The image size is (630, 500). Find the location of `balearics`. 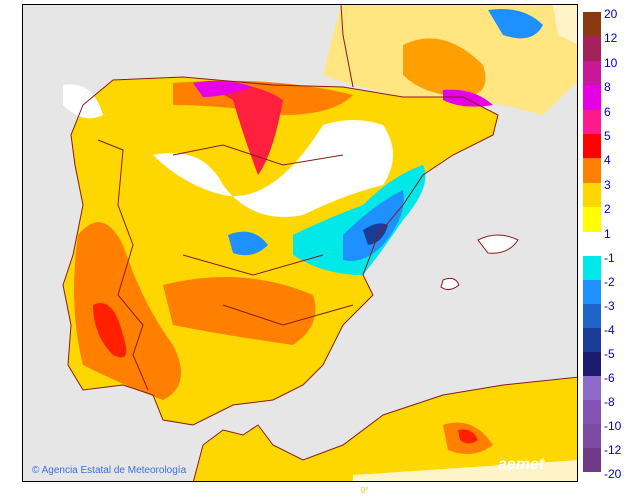

balearics is located at coordinates (498, 244).